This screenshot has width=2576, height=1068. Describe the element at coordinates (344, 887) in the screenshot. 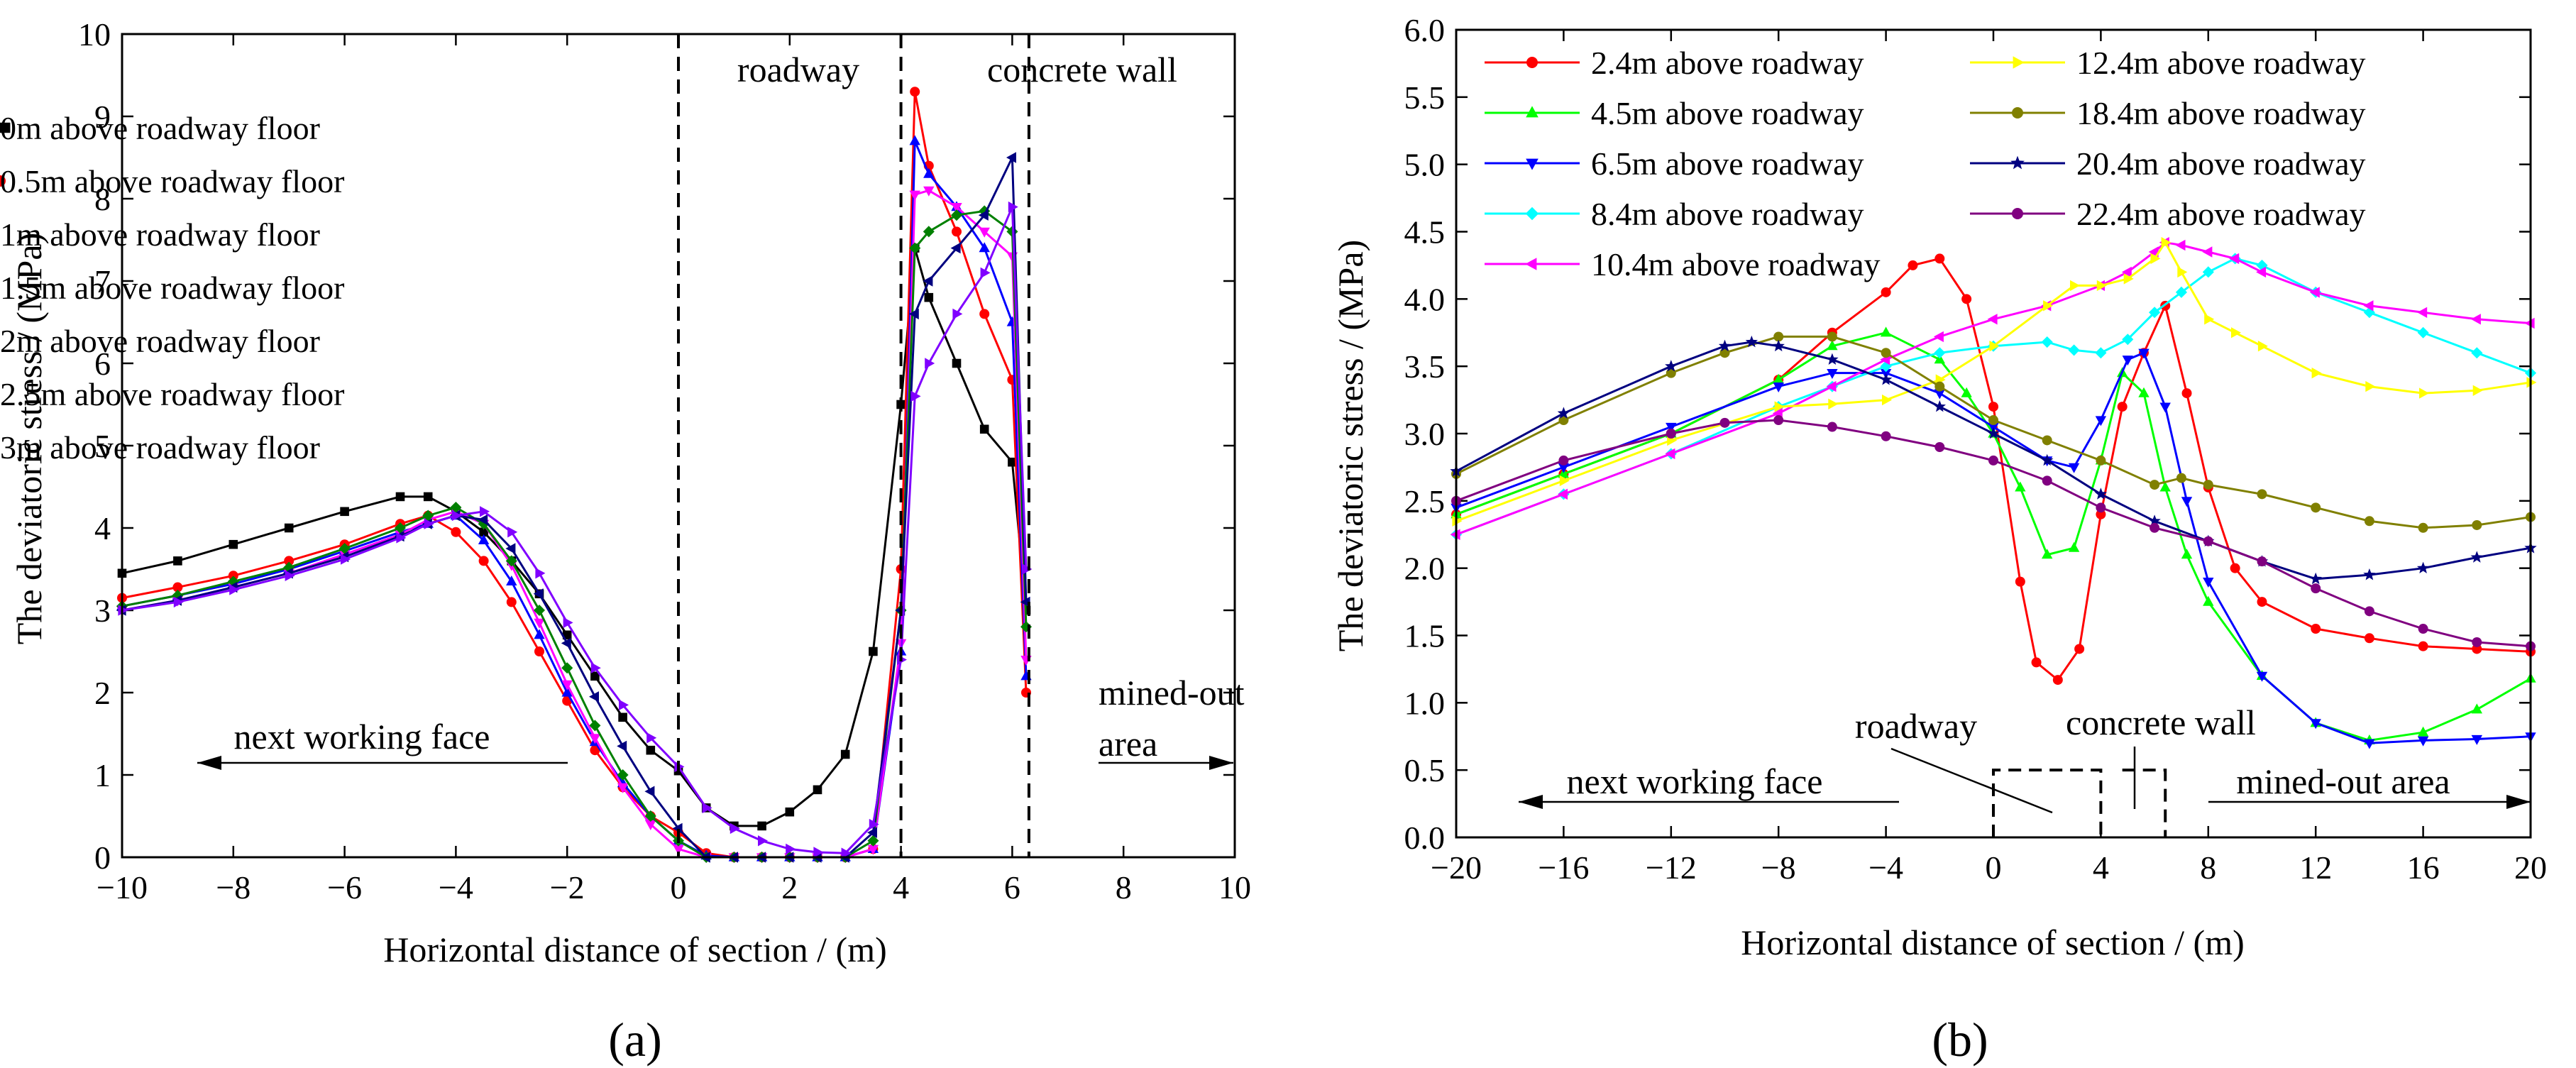

I see `x-tick-label-a: −6` at that location.